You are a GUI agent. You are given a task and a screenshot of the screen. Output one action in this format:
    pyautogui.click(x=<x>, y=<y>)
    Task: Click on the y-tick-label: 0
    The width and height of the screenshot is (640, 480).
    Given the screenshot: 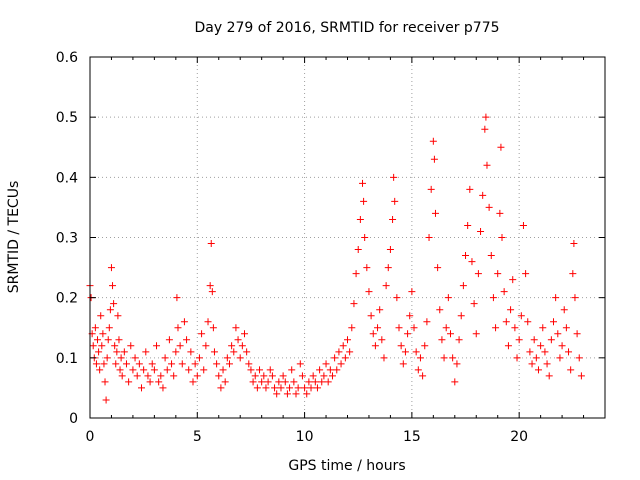 What is the action you would take?
    pyautogui.click(x=73, y=419)
    